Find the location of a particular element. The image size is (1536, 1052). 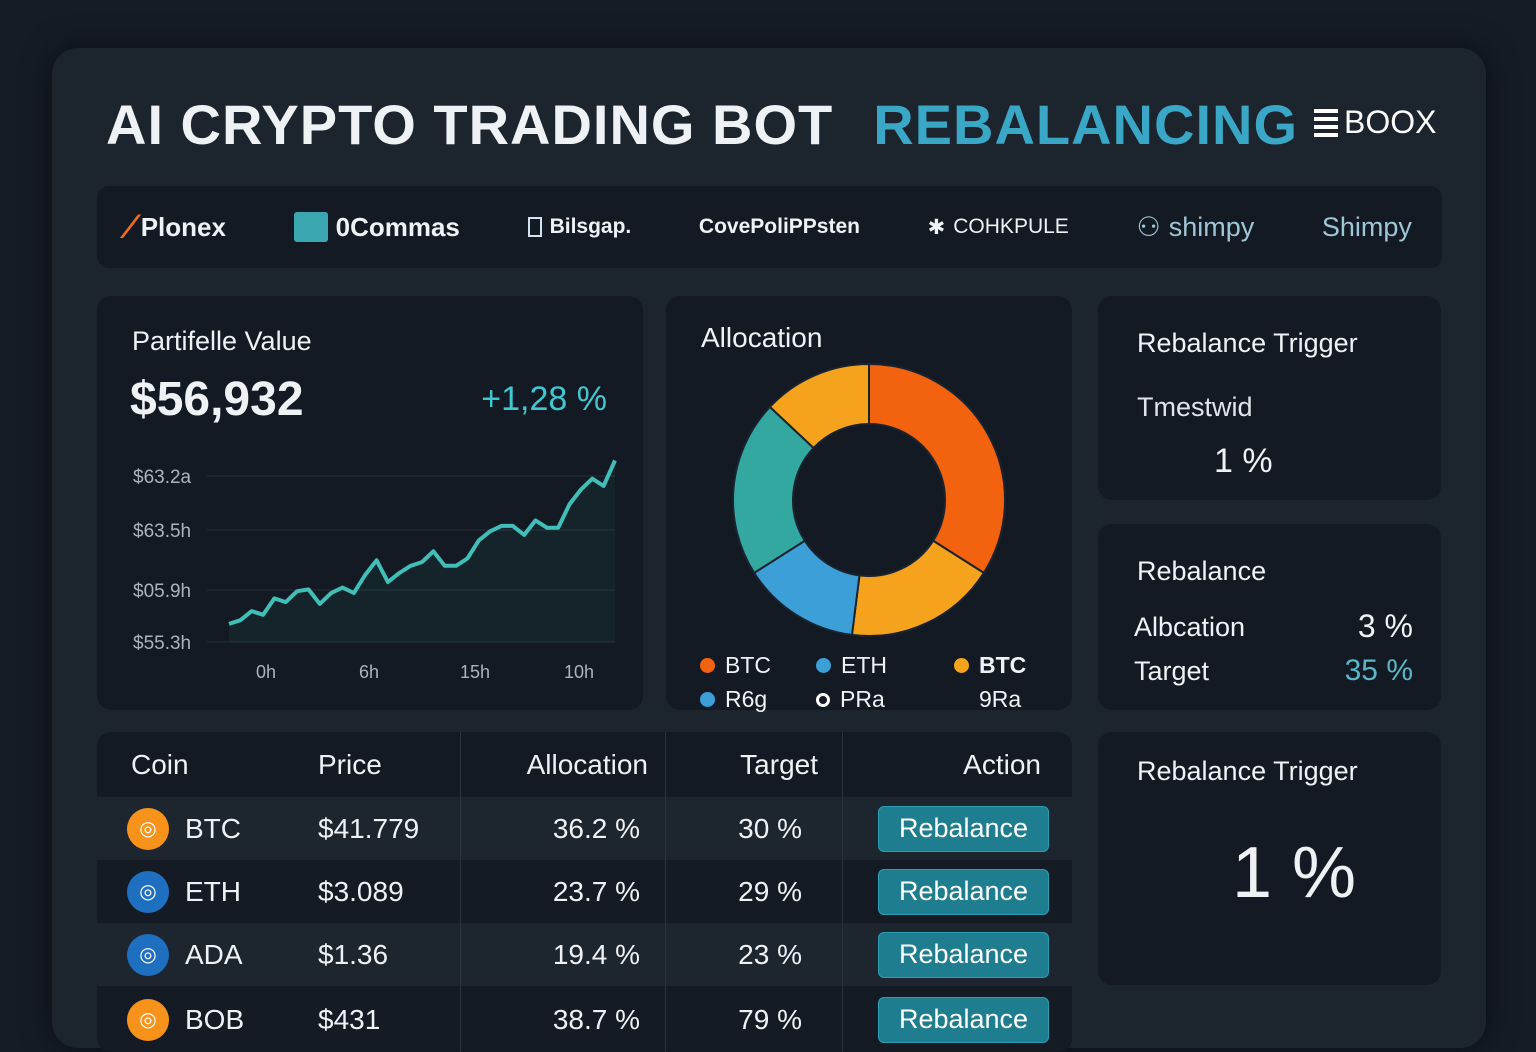

table-header: Coin Price Allocation Target Action is located at coordinates (584, 764).